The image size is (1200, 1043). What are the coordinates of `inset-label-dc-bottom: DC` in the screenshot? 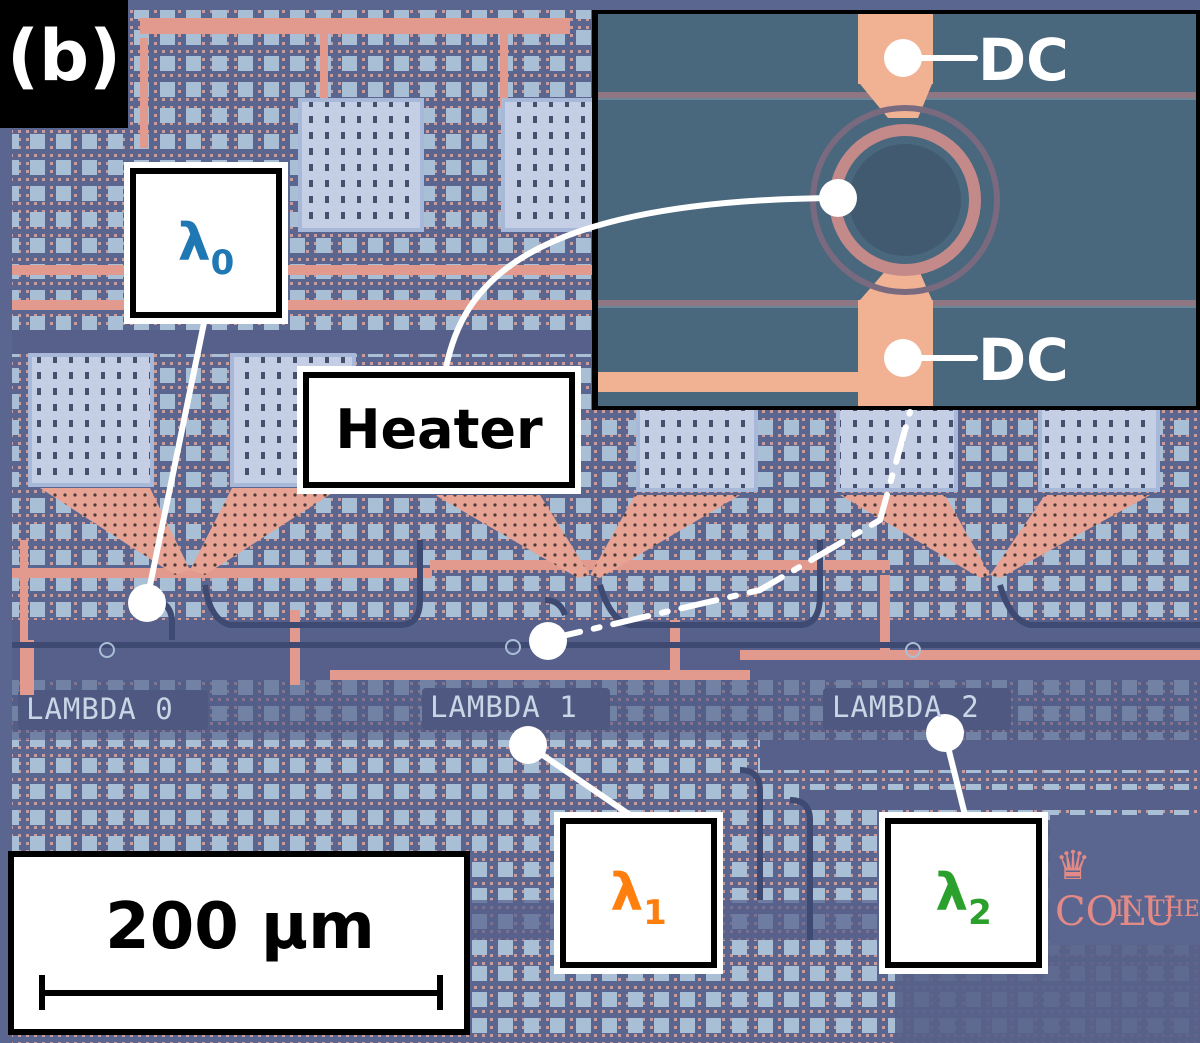 It's located at (1023, 360).